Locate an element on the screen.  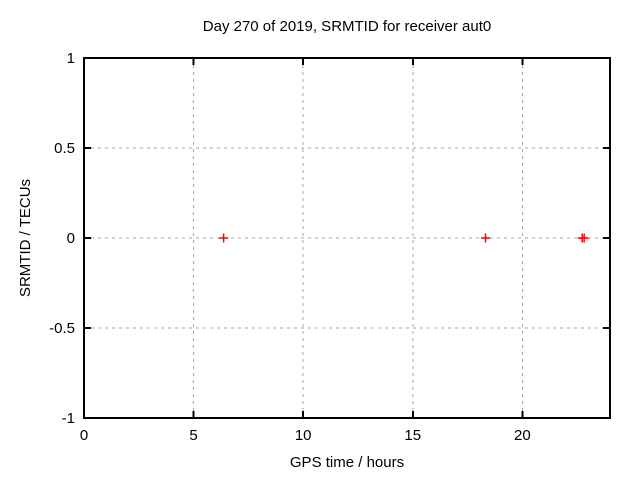
x-tick-label: 0 is located at coordinates (84, 435).